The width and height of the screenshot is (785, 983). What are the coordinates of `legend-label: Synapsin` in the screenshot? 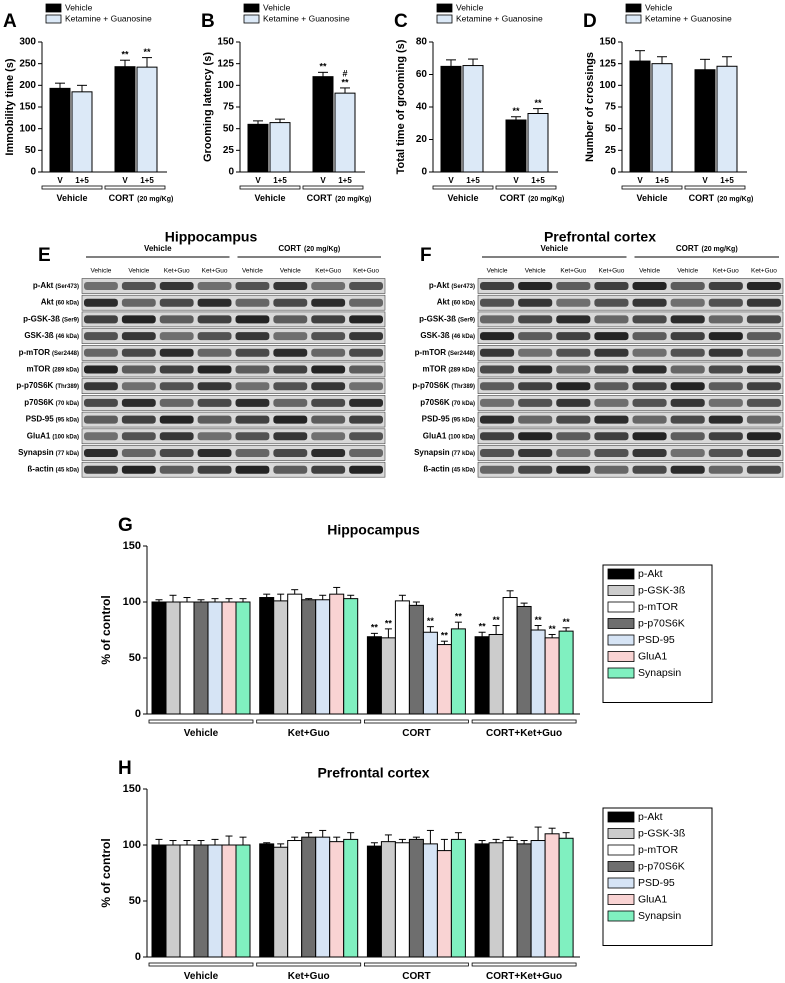 It's located at (659, 916).